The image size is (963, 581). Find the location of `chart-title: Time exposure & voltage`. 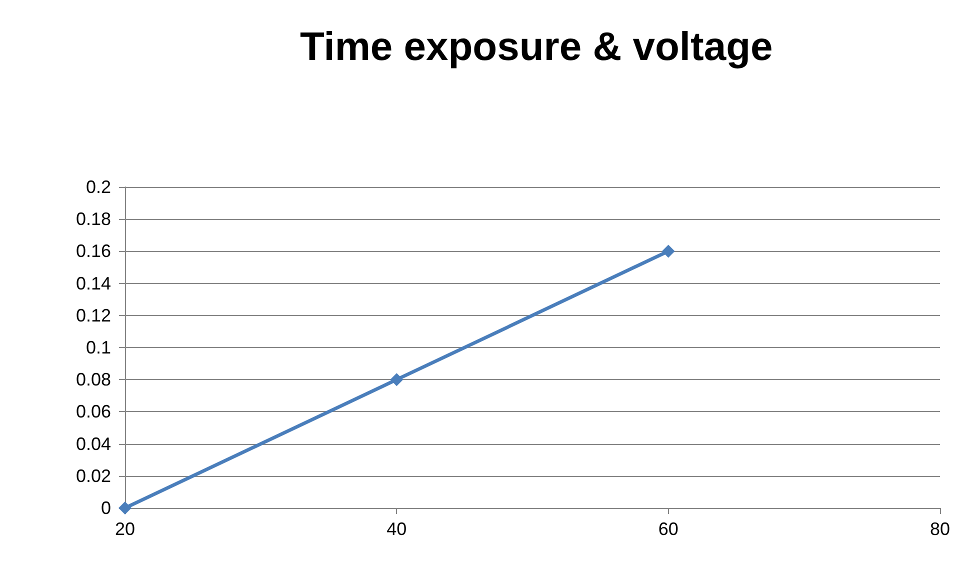

chart-title: Time exposure & voltage is located at coordinates (536, 47).